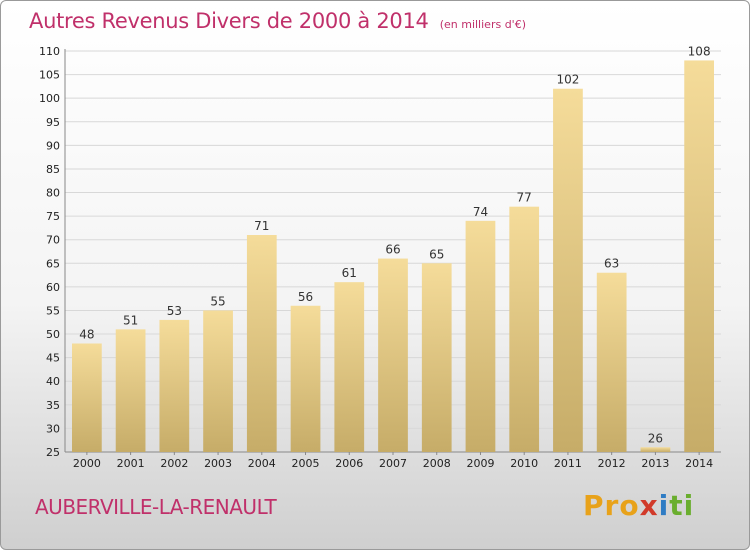 This screenshot has height=550, width=750. What do you see at coordinates (174, 463) in the screenshot?
I see `x-tick-label: 2002` at bounding box center [174, 463].